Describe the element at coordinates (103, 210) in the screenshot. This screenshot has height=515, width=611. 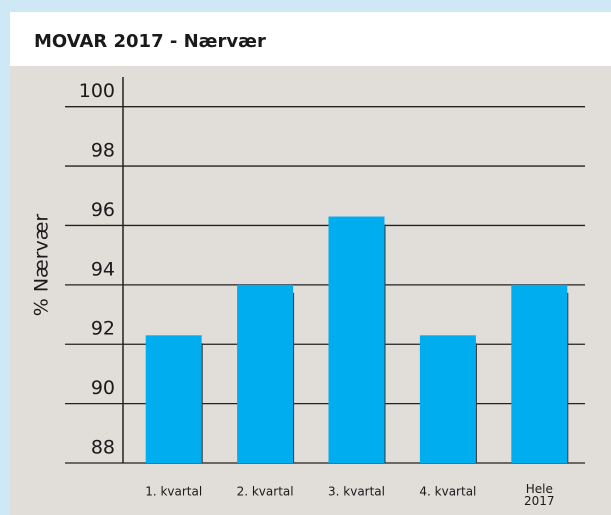
I see `y-tick-label: 96` at that location.